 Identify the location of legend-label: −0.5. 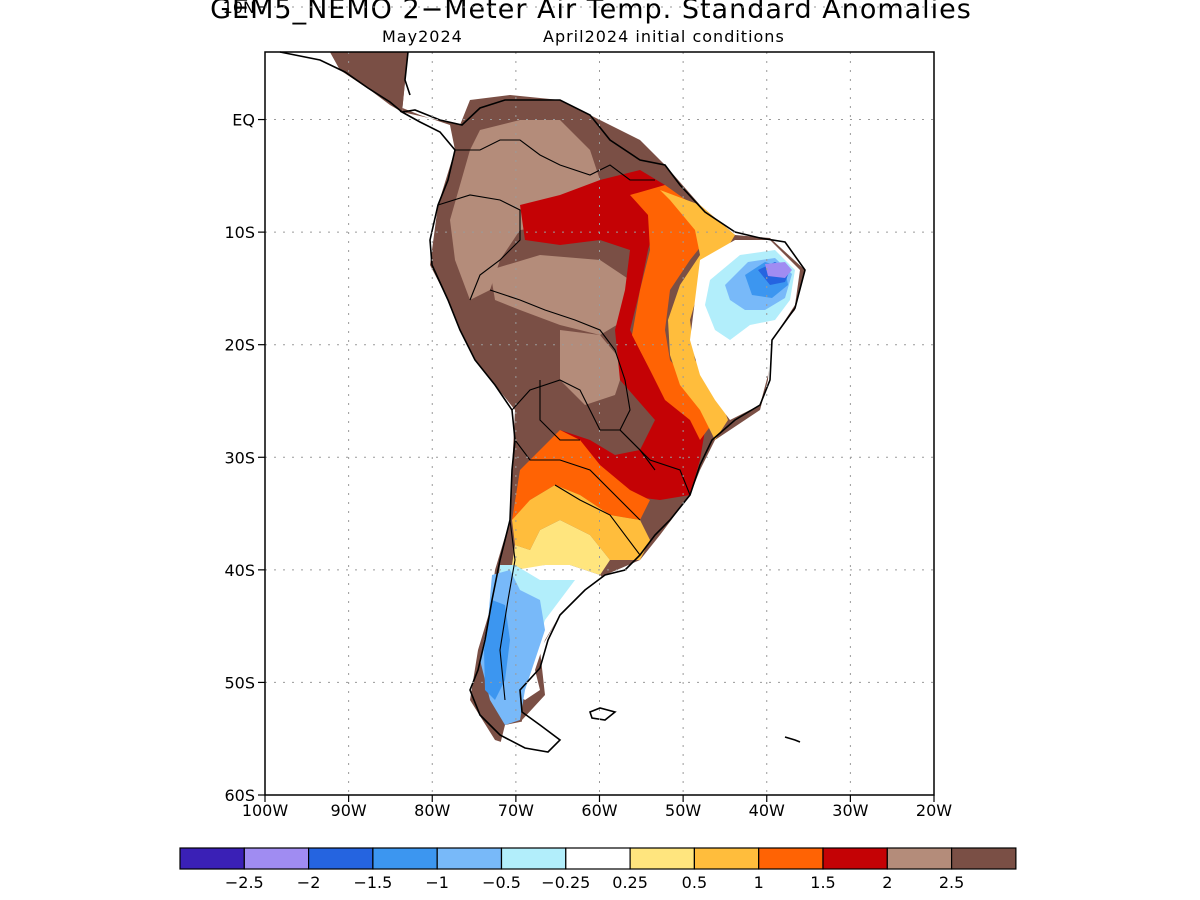
(501, 882).